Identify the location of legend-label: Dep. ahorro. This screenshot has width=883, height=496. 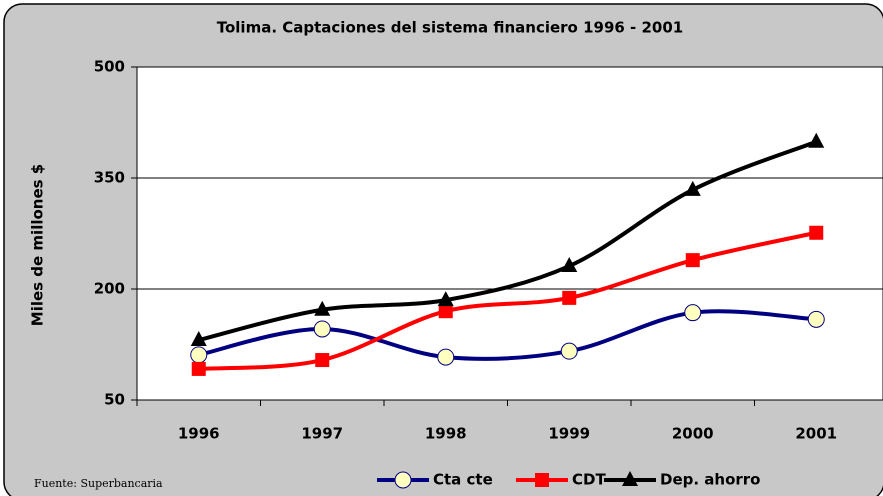
(710, 480).